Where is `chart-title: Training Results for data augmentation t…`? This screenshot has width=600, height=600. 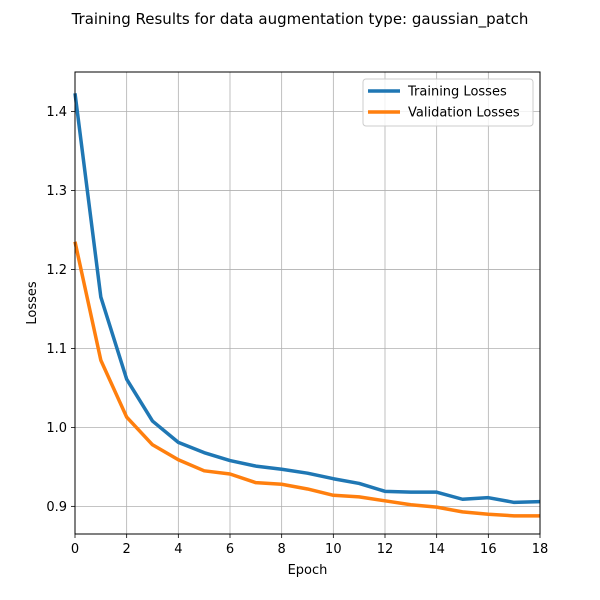 chart-title: Training Results for data augmentation t… is located at coordinates (300, 19).